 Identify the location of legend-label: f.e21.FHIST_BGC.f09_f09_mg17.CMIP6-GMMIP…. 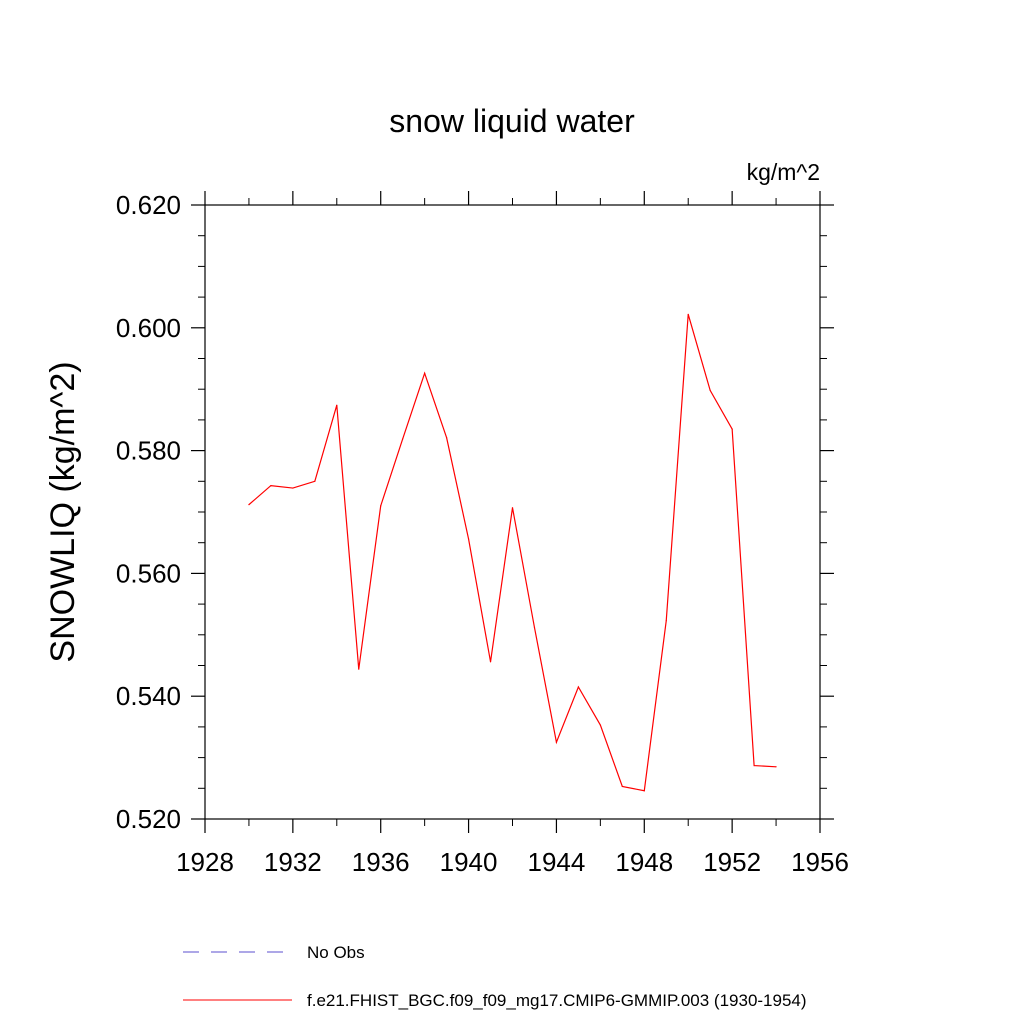
(557, 1000).